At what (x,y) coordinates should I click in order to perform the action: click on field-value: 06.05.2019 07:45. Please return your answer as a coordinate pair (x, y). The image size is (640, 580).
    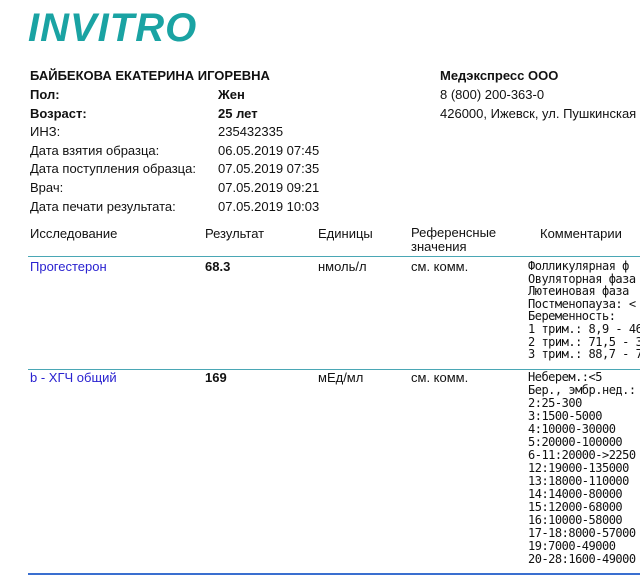
    Looking at the image, I should click on (269, 150).